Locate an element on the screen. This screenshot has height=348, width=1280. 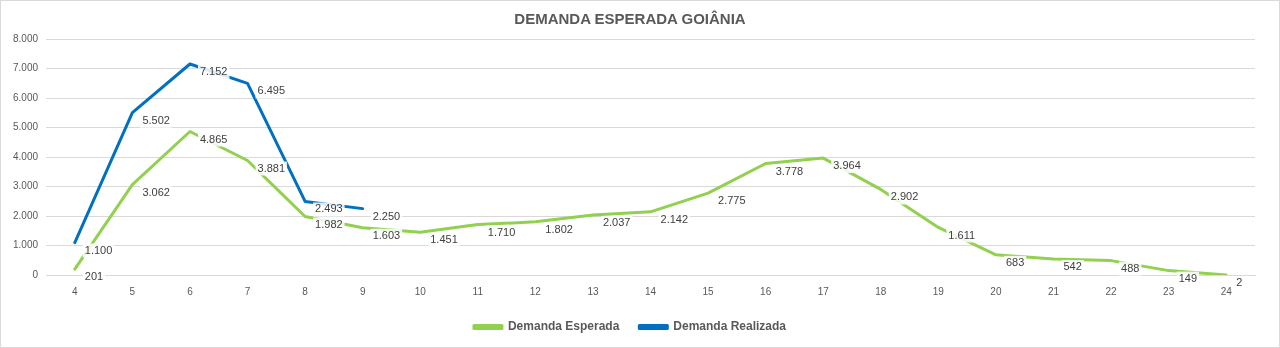
data-label: 3.062 is located at coordinates (156, 191).